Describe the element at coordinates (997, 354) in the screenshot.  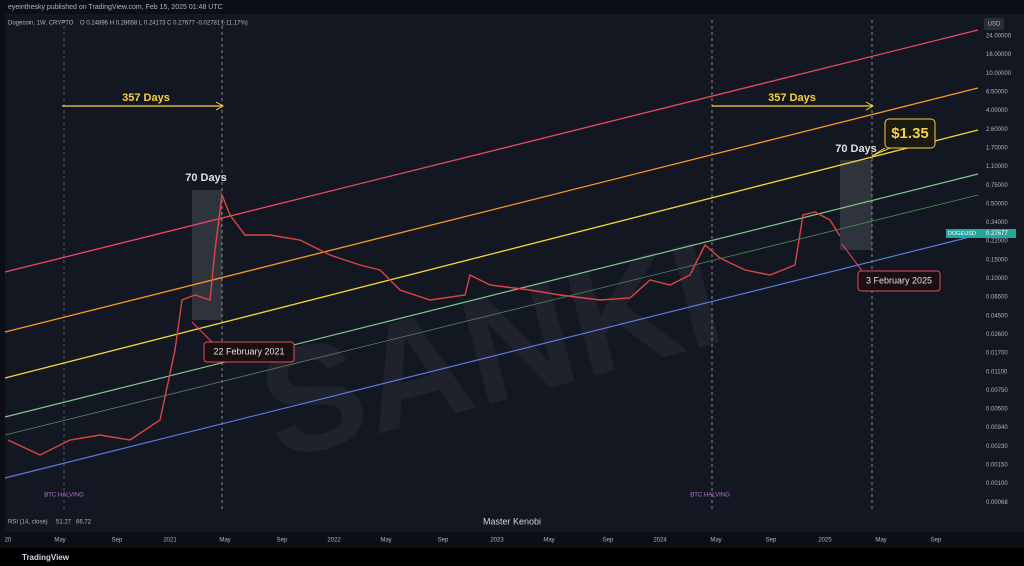
I see `price-label: 0.01700` at that location.